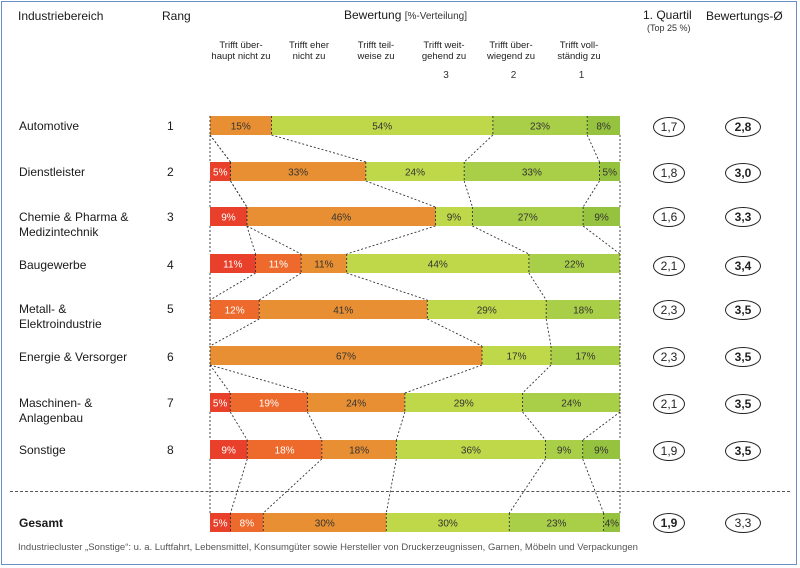 Image resolution: width=800 pixels, height=568 pixels. I want to click on scale-label-3: Trifft weit-gehend zu, so click(444, 51).